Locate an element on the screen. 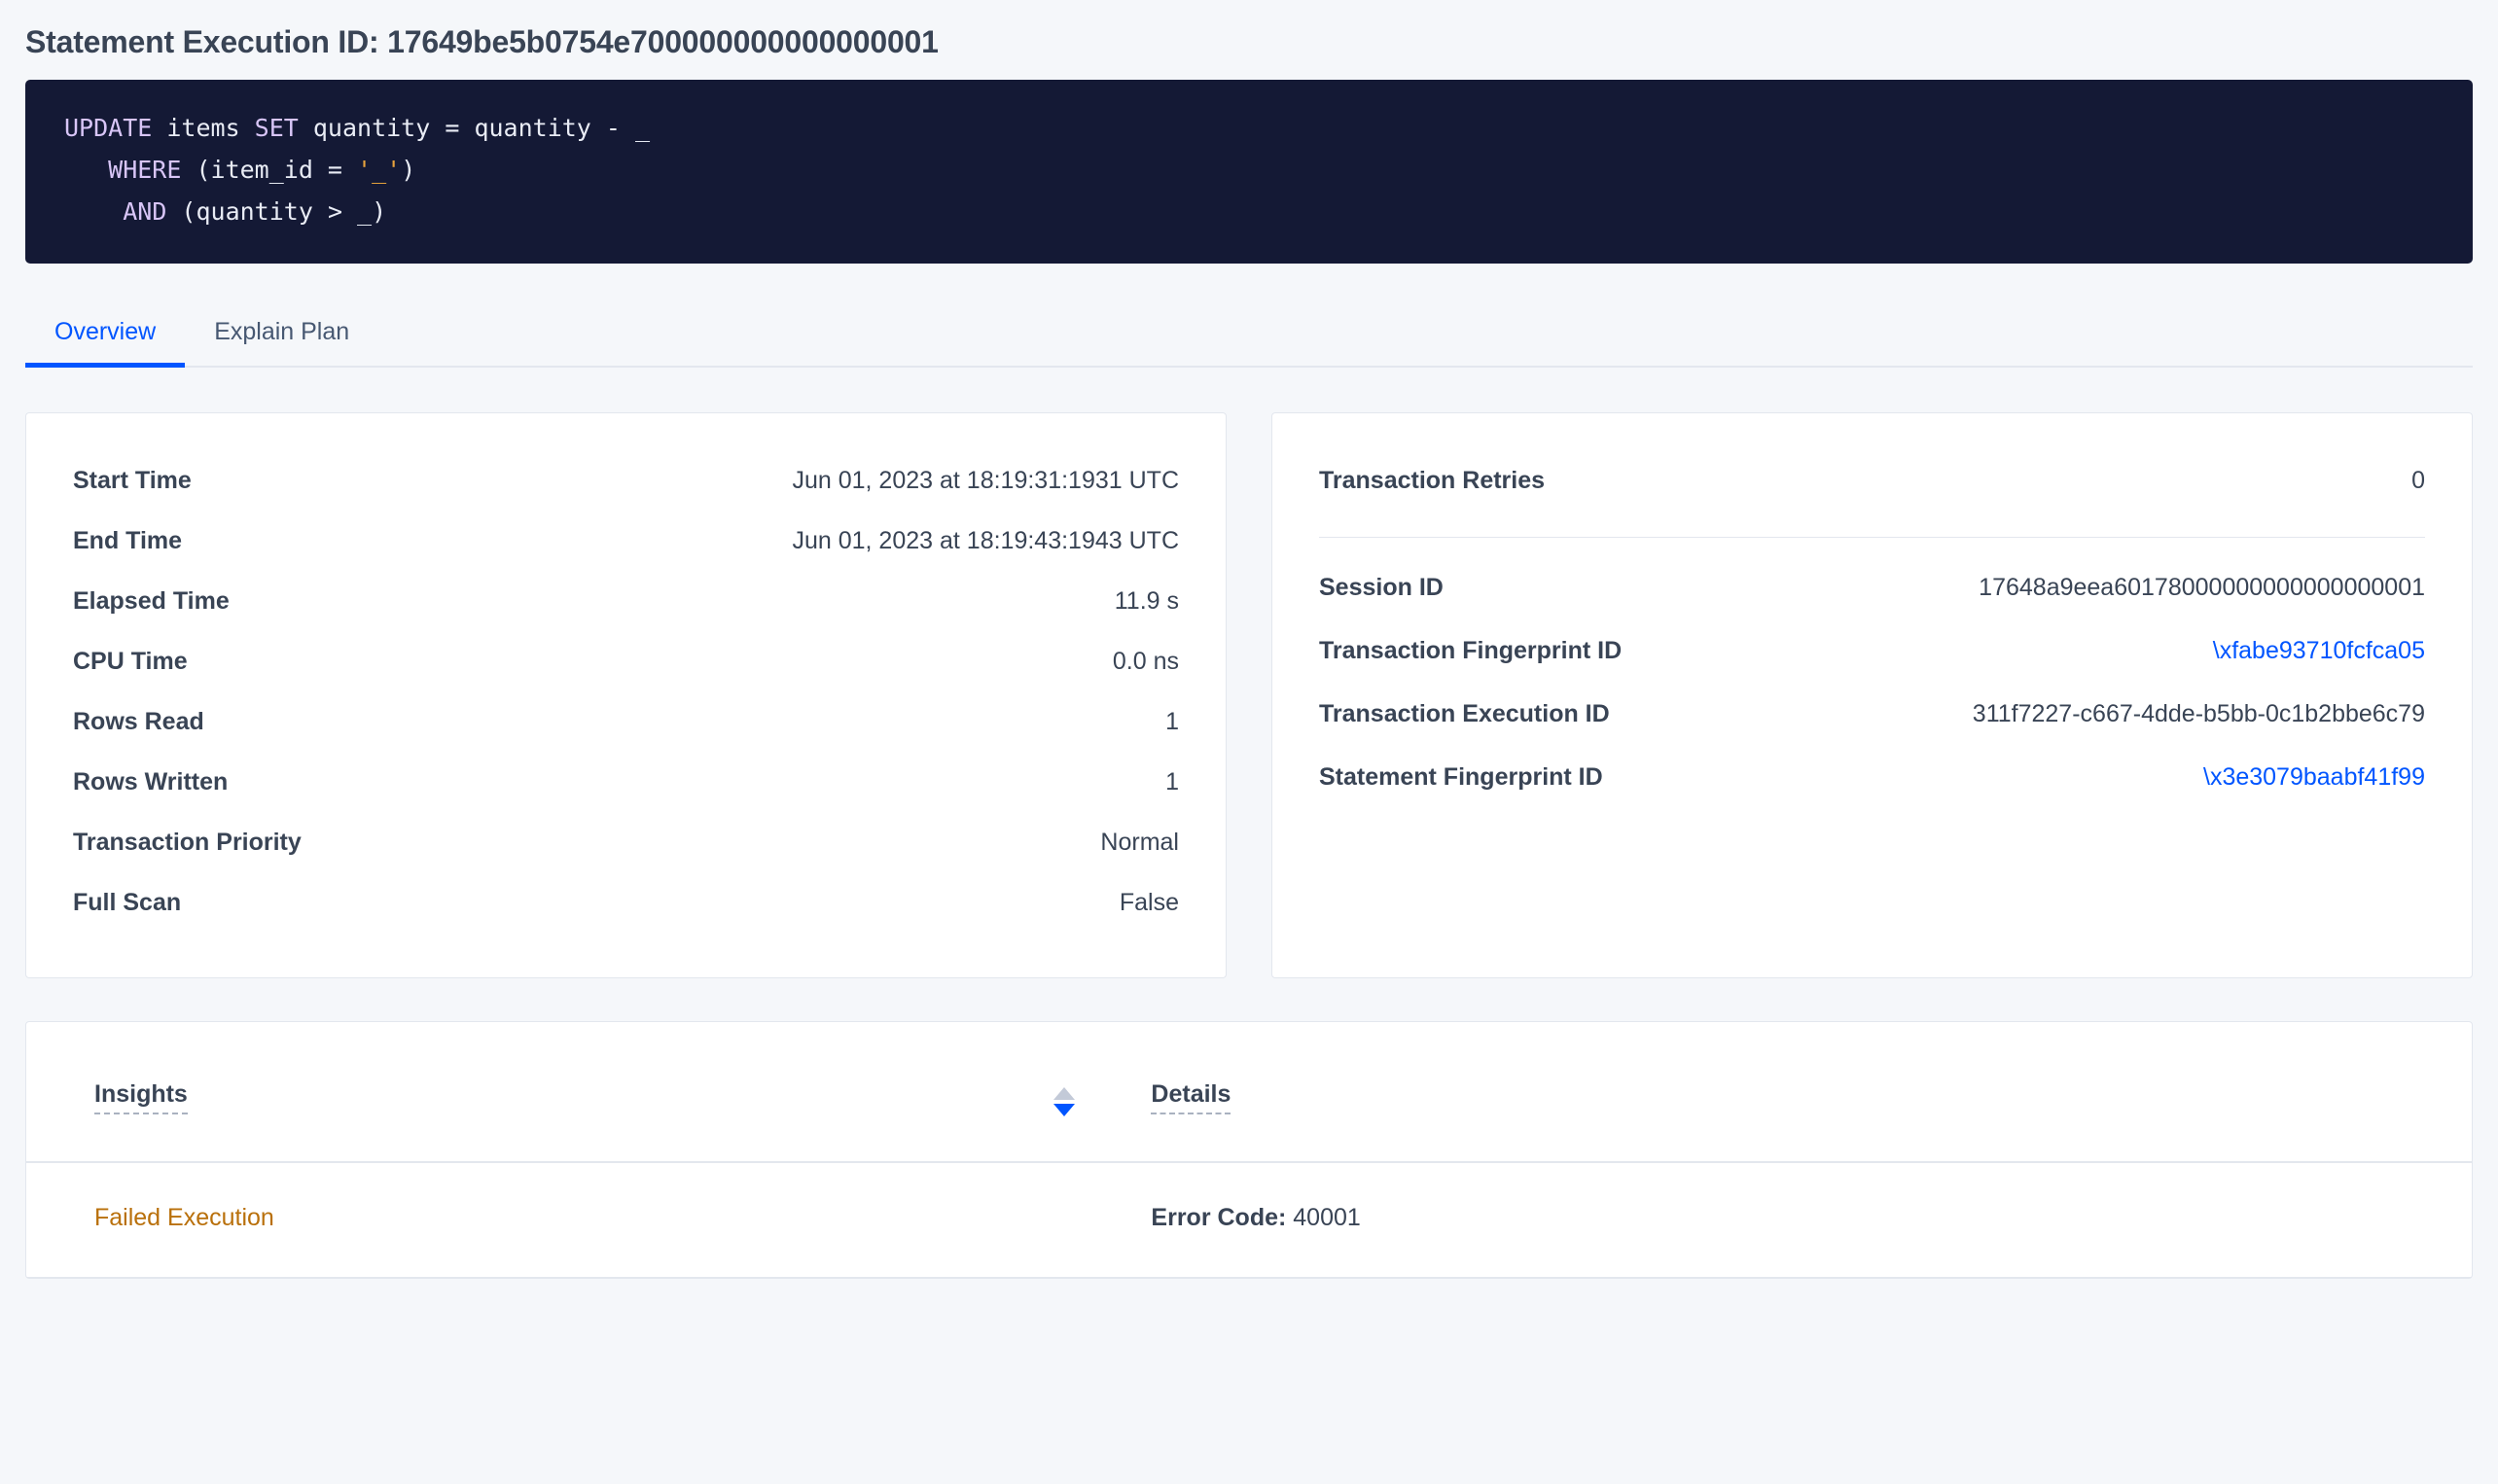 This screenshot has width=2498, height=1484. sql-keyword-update: UPDATE is located at coordinates (108, 129).